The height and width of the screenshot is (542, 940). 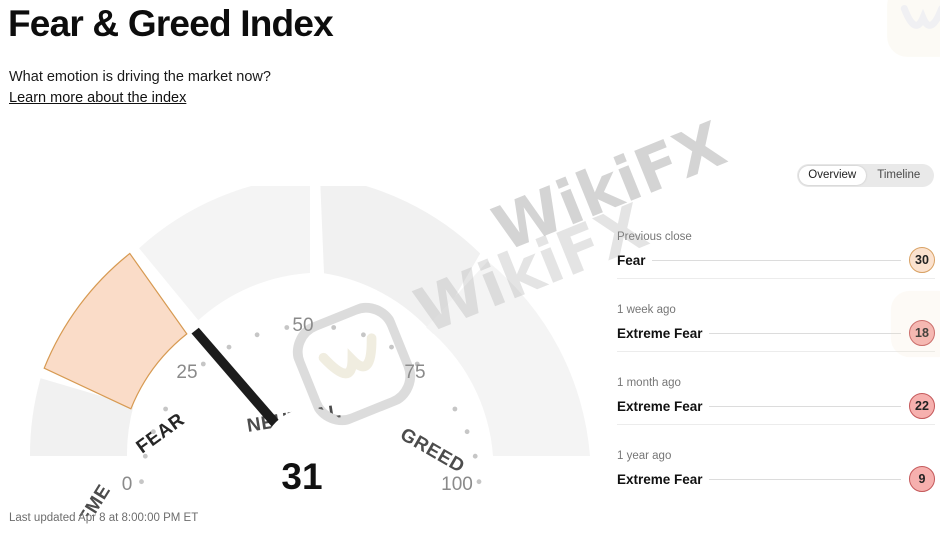 What do you see at coordinates (776, 483) in the screenshot?
I see `list-item: 1 year ago Extreme Fear 9` at bounding box center [776, 483].